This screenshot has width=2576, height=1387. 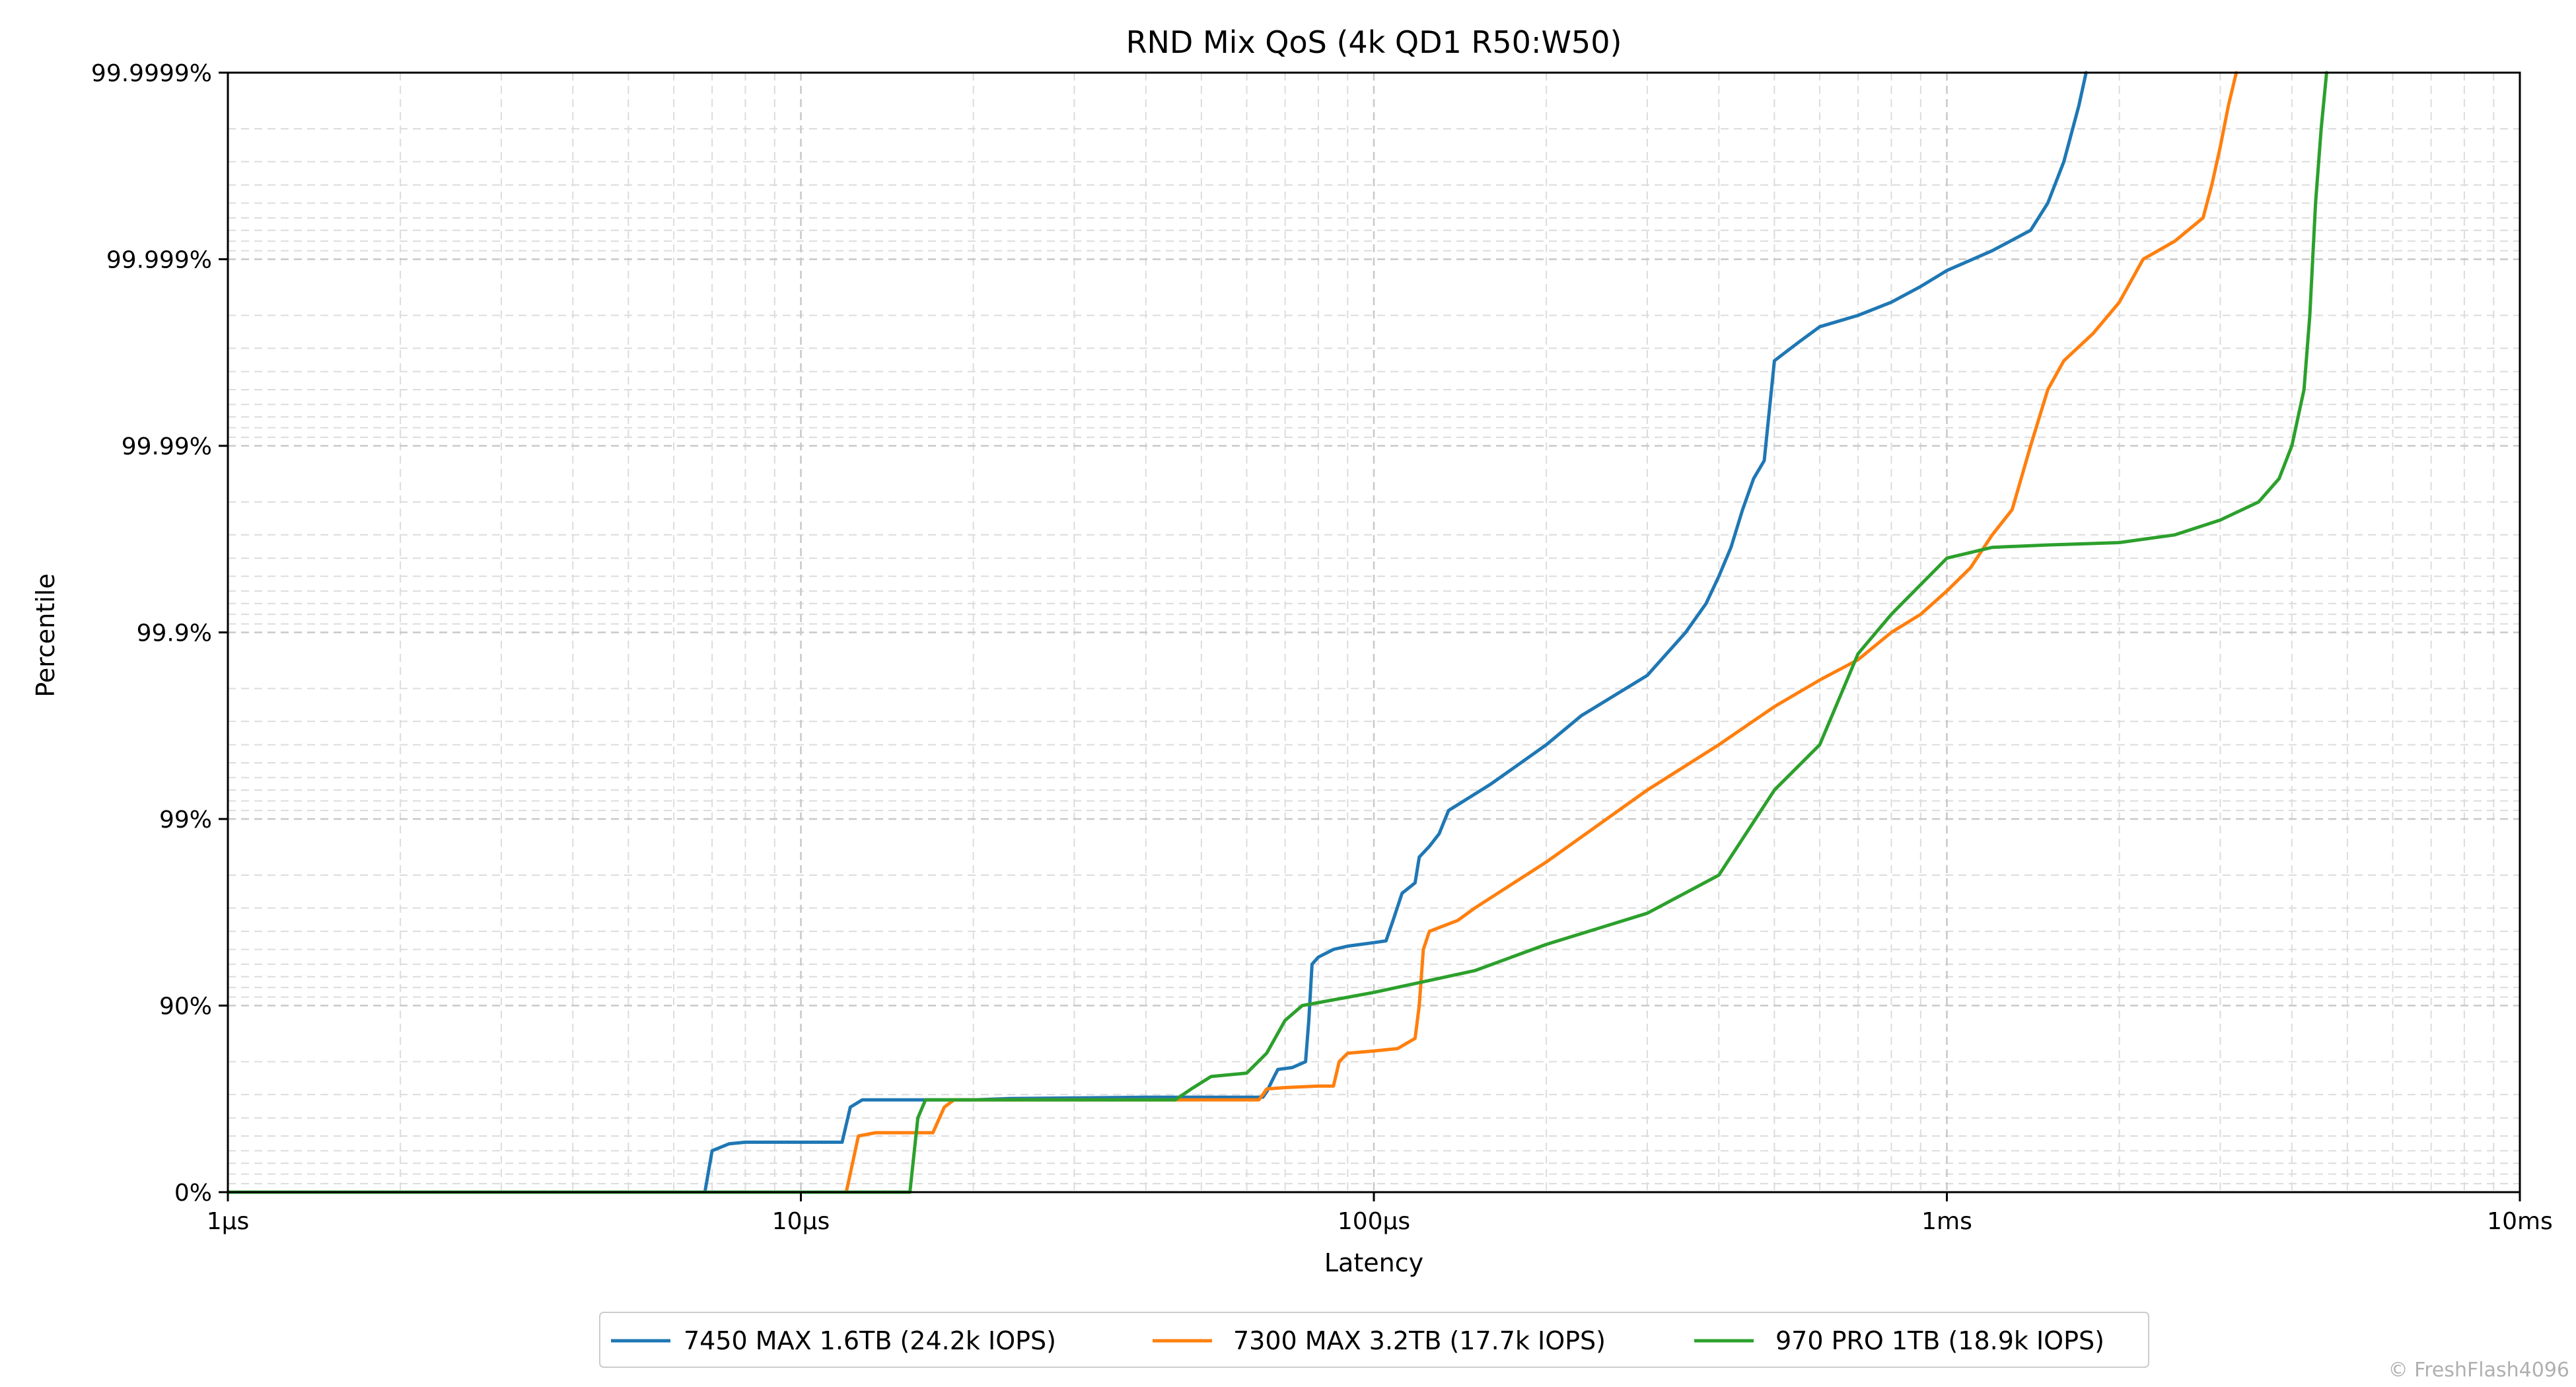 What do you see at coordinates (185, 820) in the screenshot?
I see `y-tick-label: 99%` at bounding box center [185, 820].